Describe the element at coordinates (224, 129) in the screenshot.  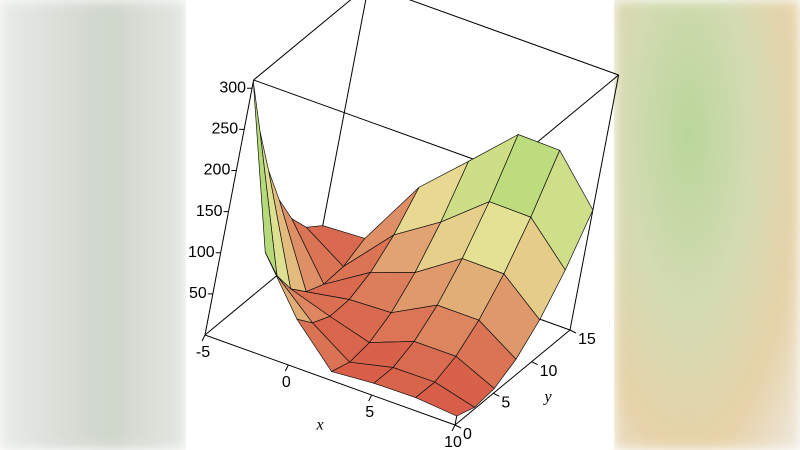
I see `z-tick-label: 250` at that location.